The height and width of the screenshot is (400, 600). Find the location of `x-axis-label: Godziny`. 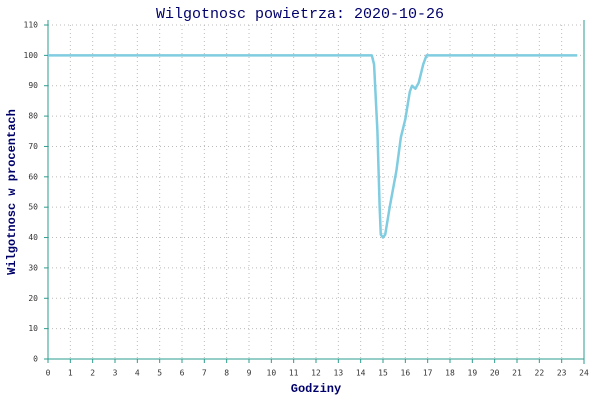

x-axis-label: Godziny is located at coordinates (316, 389).